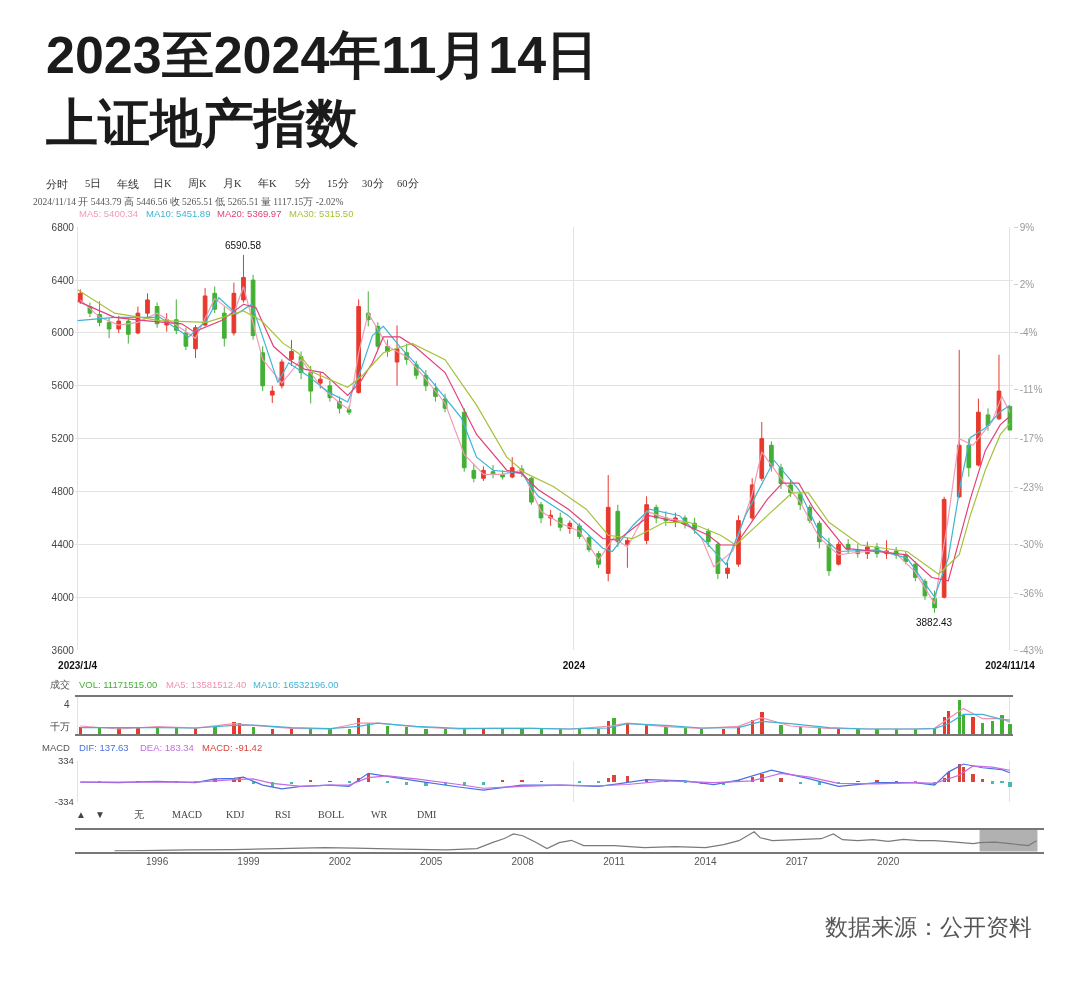  What do you see at coordinates (1028, 333) in the screenshot?
I see `y2-tick-label: -4%` at bounding box center [1028, 333].